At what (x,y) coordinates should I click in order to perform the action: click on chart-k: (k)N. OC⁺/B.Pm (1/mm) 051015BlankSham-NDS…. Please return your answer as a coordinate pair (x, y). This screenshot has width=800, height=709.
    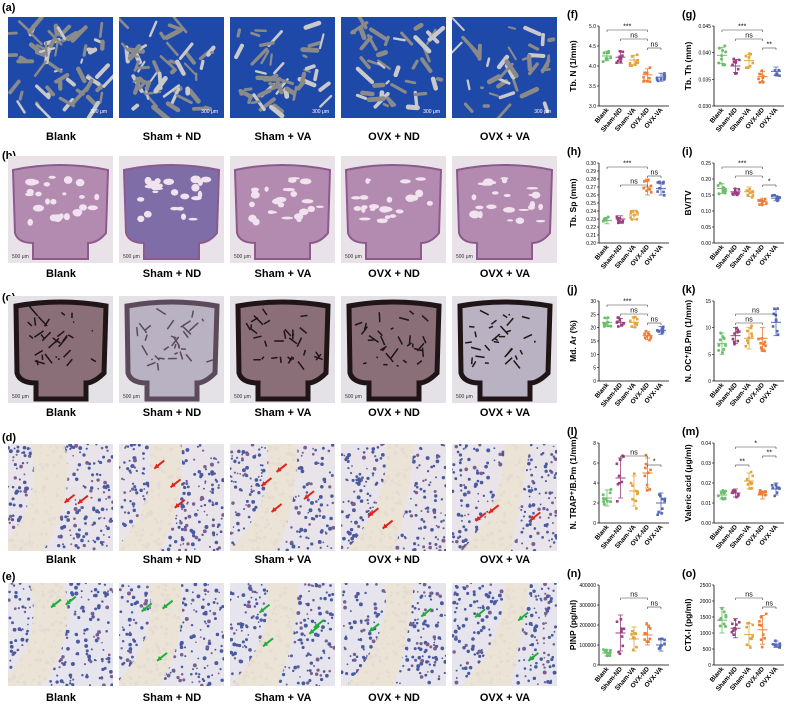
    Looking at the image, I should click on (733, 346).